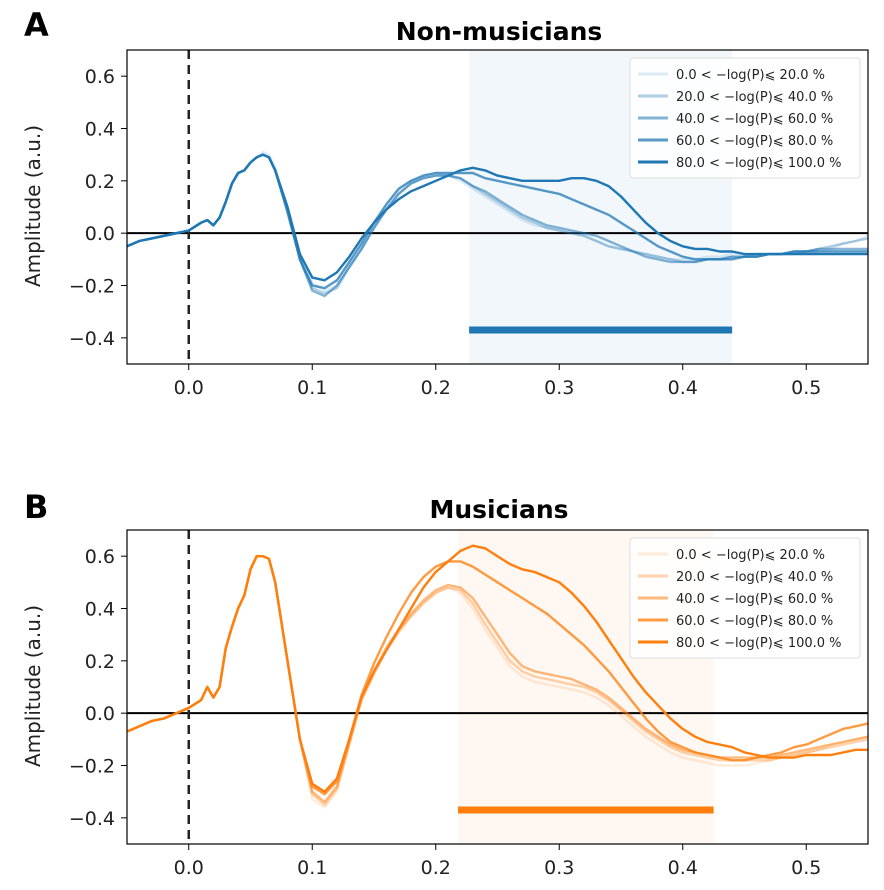 The width and height of the screenshot is (884, 890). What do you see at coordinates (36, 507) in the screenshot?
I see `panel-letter-b: B` at bounding box center [36, 507].